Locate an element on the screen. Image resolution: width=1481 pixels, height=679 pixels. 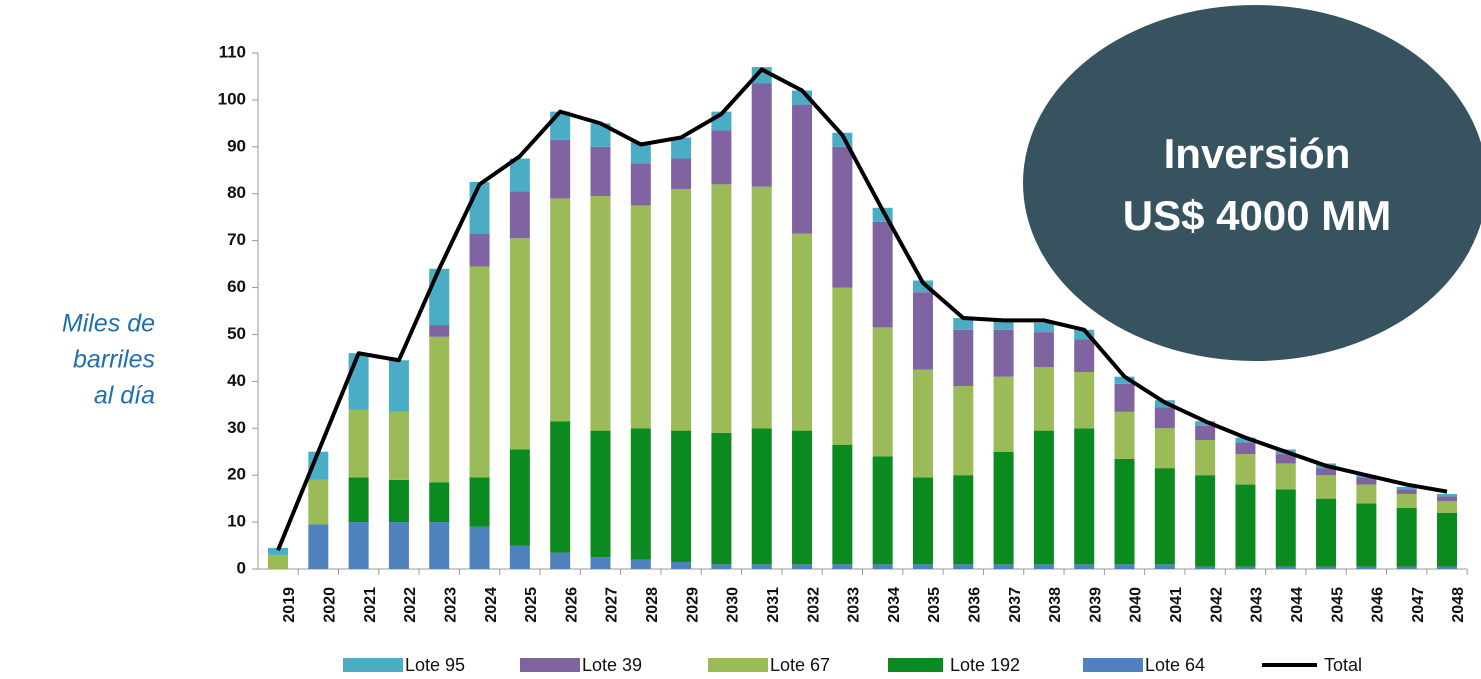
legend-label: Lote 67 is located at coordinates (800, 665).